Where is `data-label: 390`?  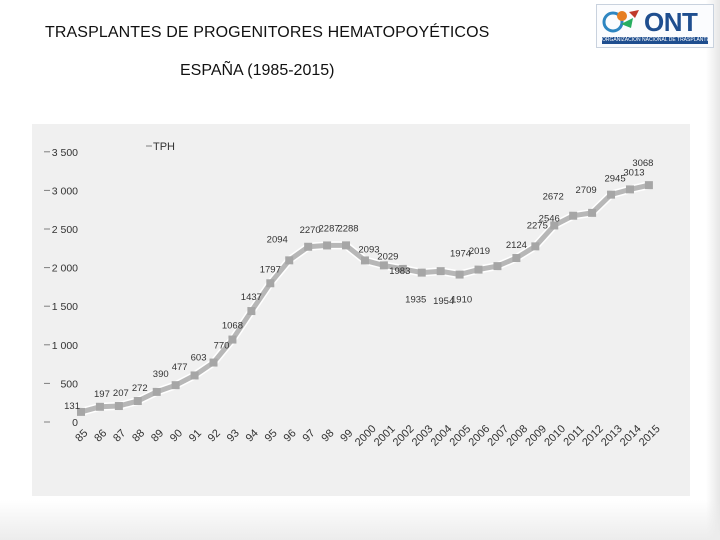 data-label: 390 is located at coordinates (161, 374).